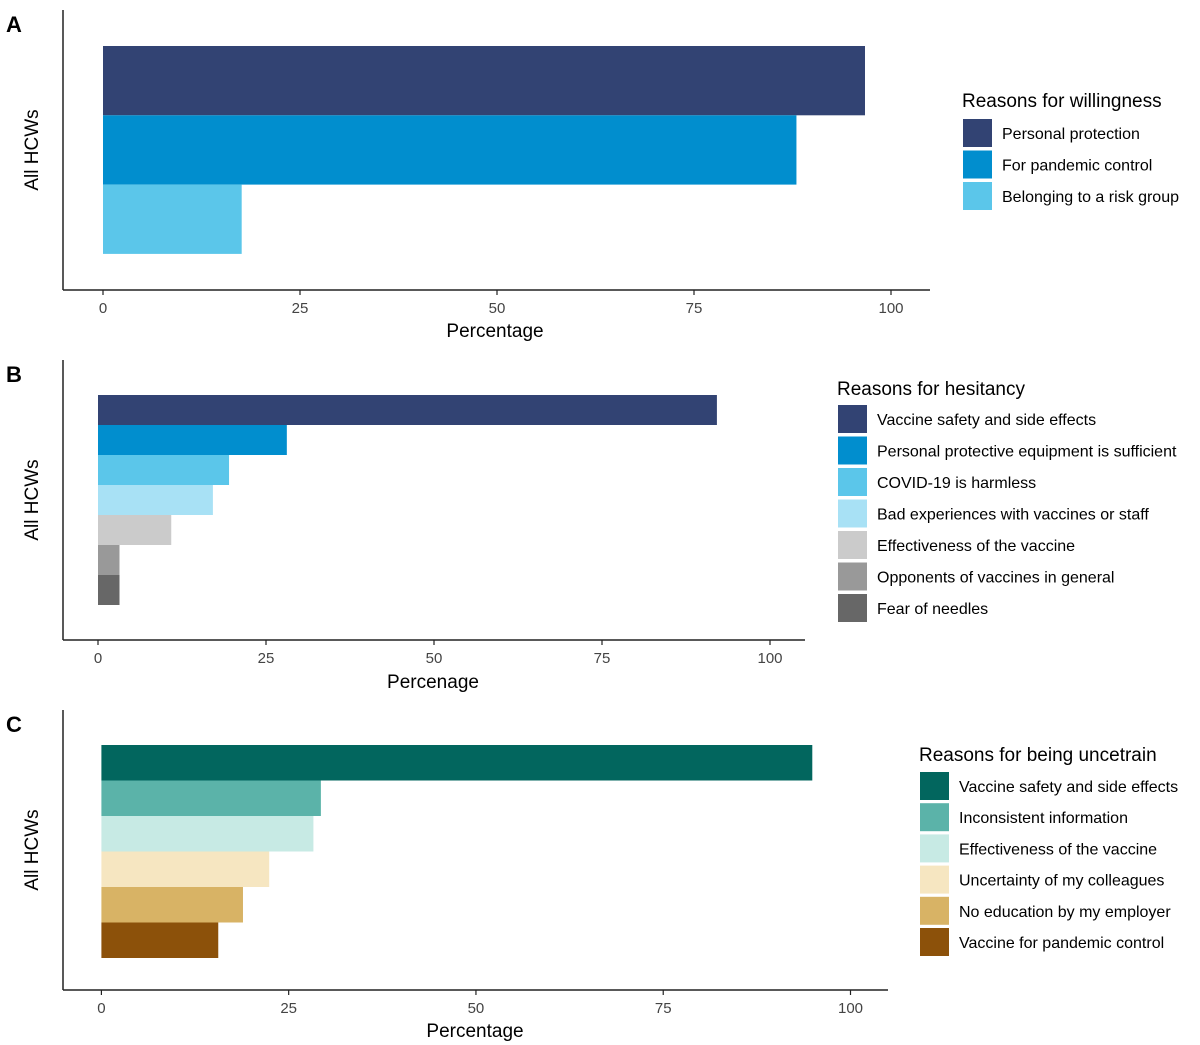  I want to click on legend-title: Reasons for being uncetrain, so click(1038, 755).